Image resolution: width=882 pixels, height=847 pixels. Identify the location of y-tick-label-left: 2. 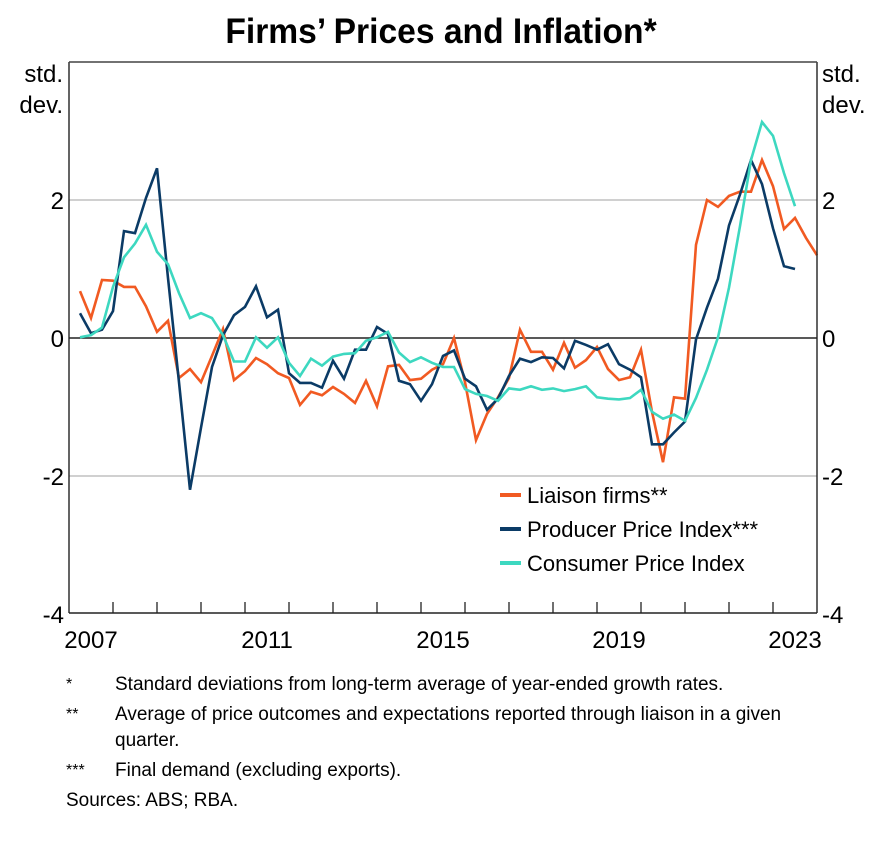
(57, 201).